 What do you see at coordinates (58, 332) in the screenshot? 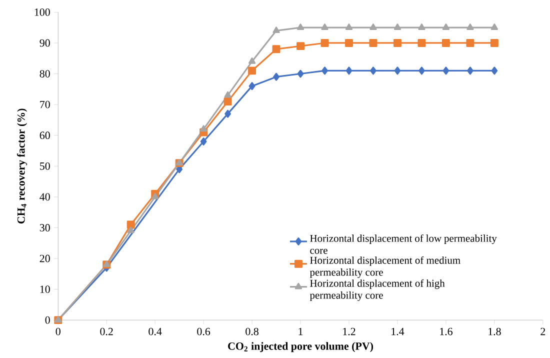
I see `x-tick-label: 0` at bounding box center [58, 332].